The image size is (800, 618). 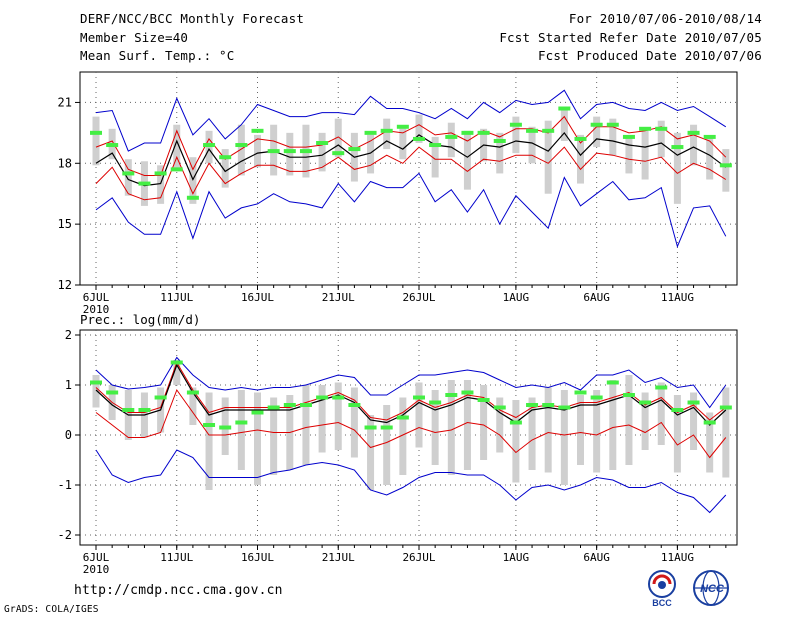 What do you see at coordinates (65, 535) in the screenshot?
I see `prec-ytick-label: -2` at bounding box center [65, 535].